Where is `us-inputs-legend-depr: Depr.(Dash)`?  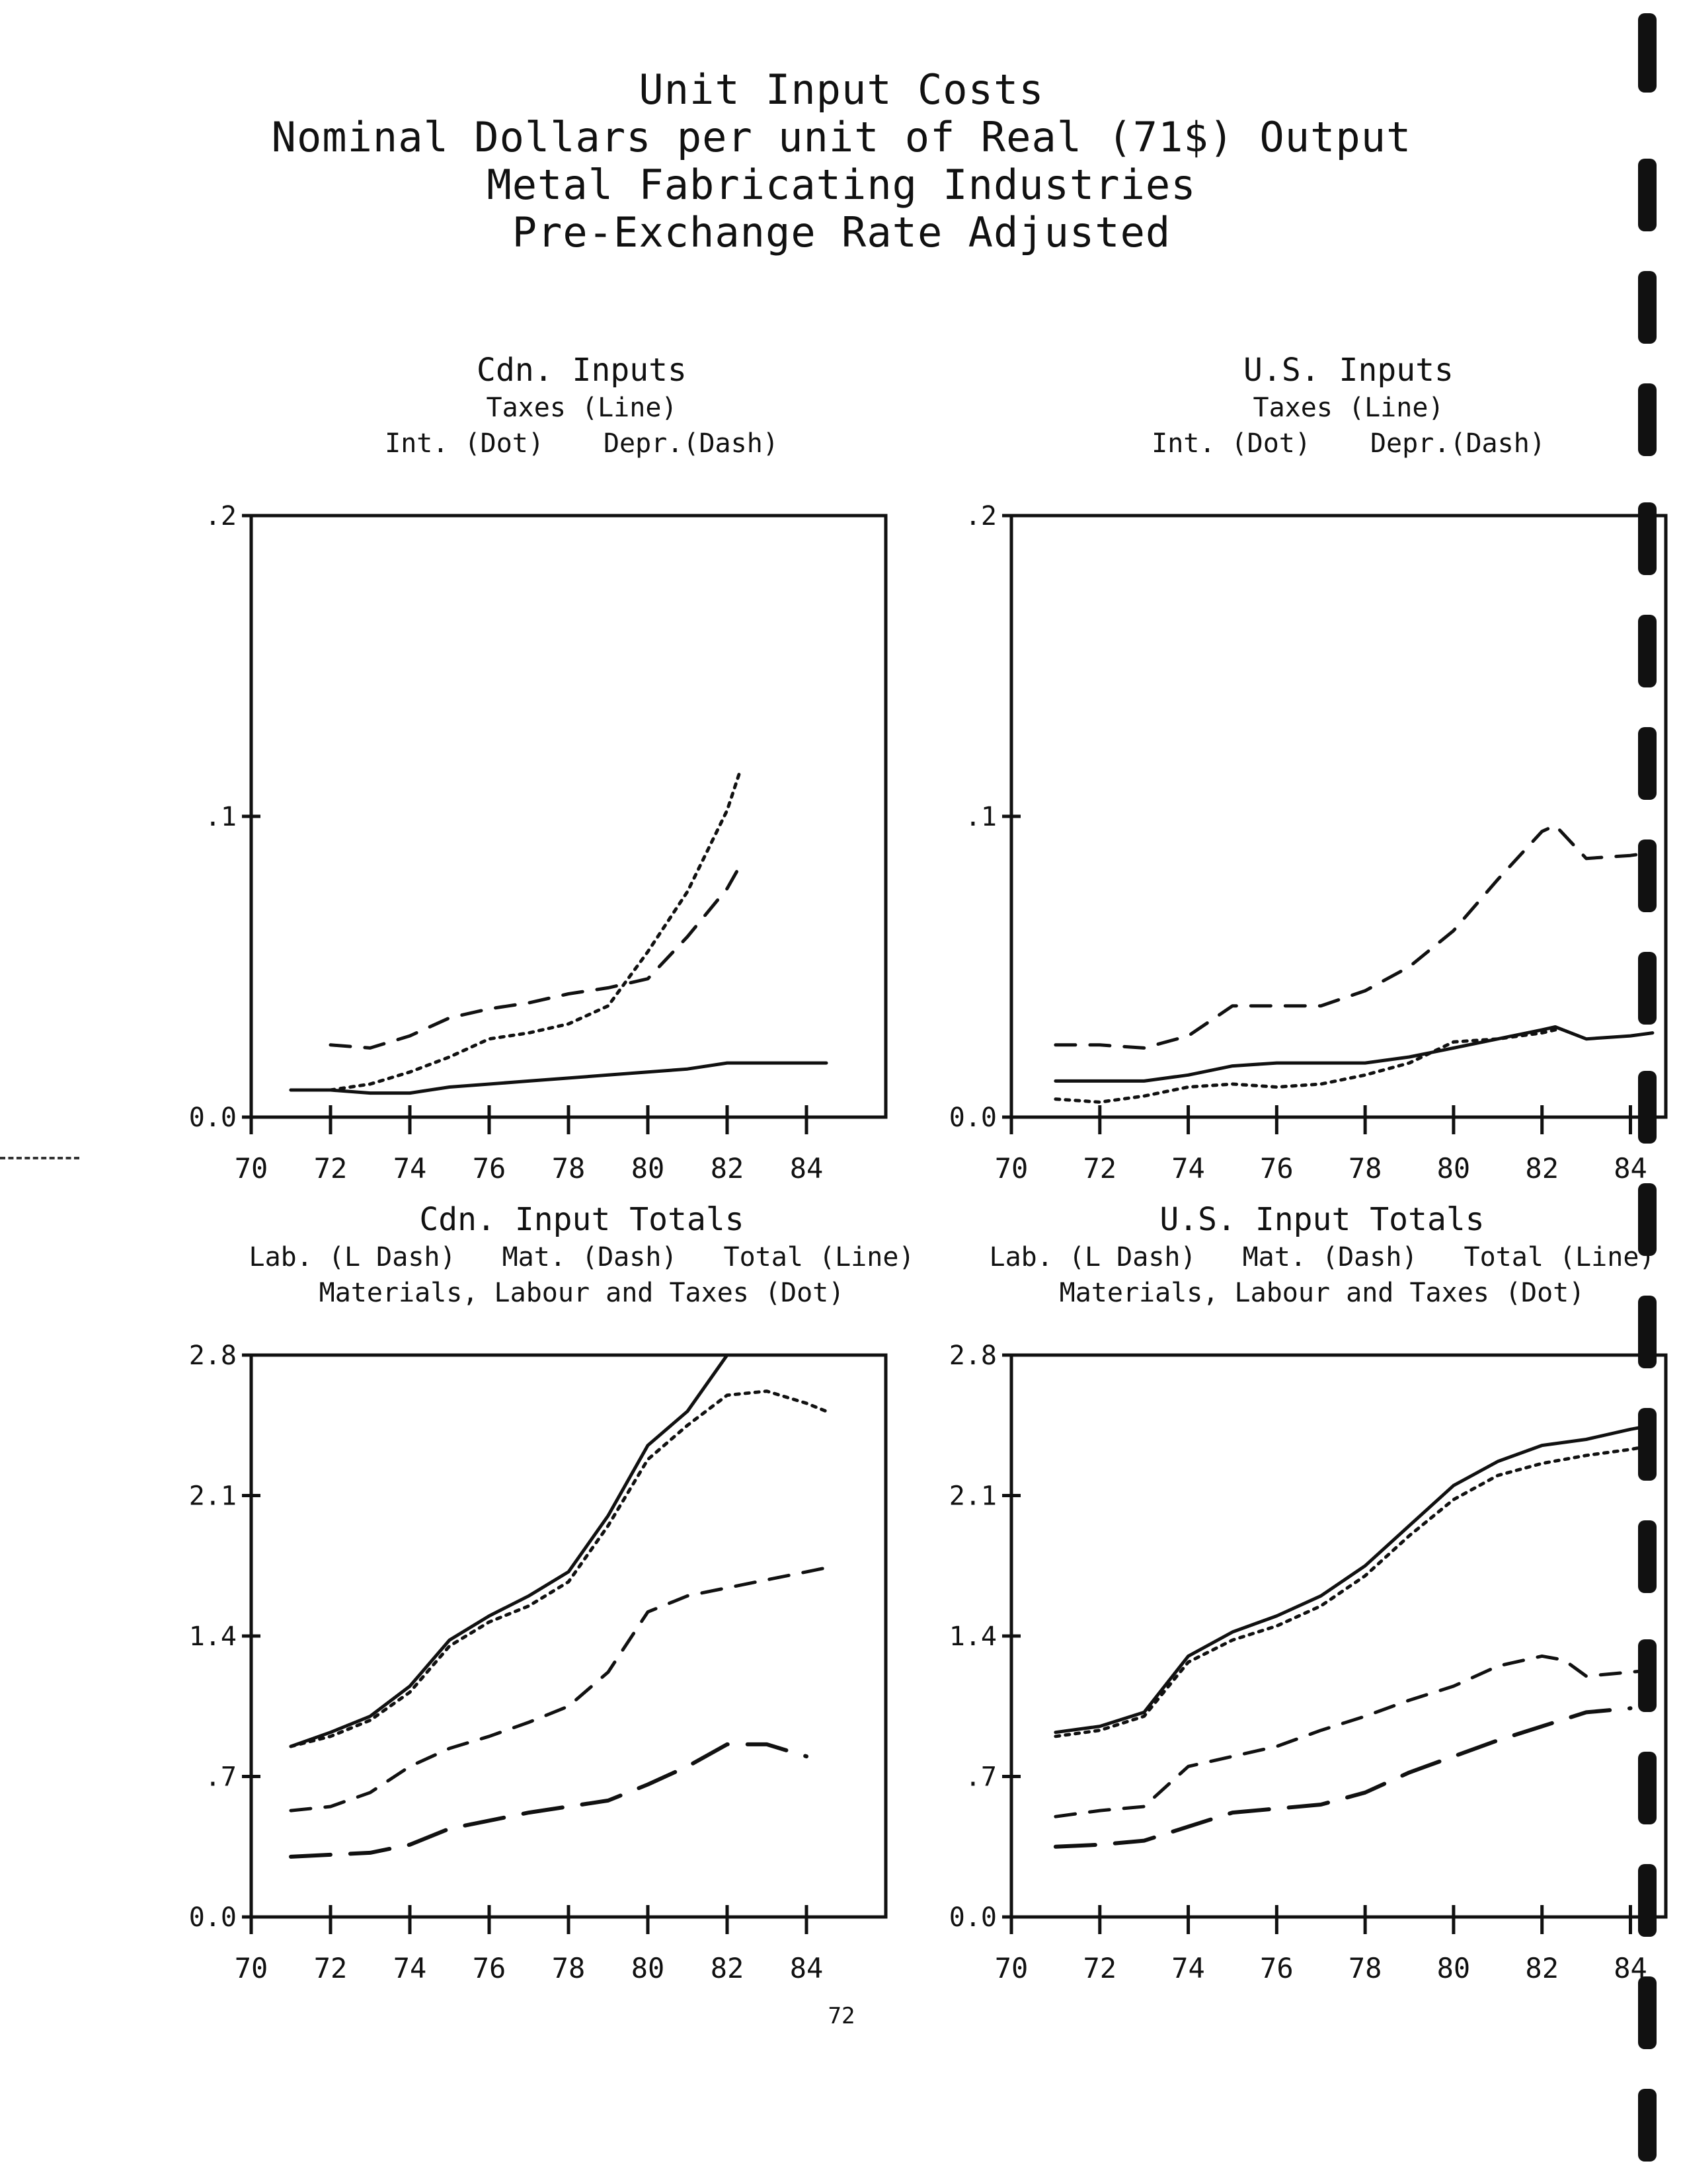 us-inputs-legend-depr: Depr.(Dash) is located at coordinates (1458, 443).